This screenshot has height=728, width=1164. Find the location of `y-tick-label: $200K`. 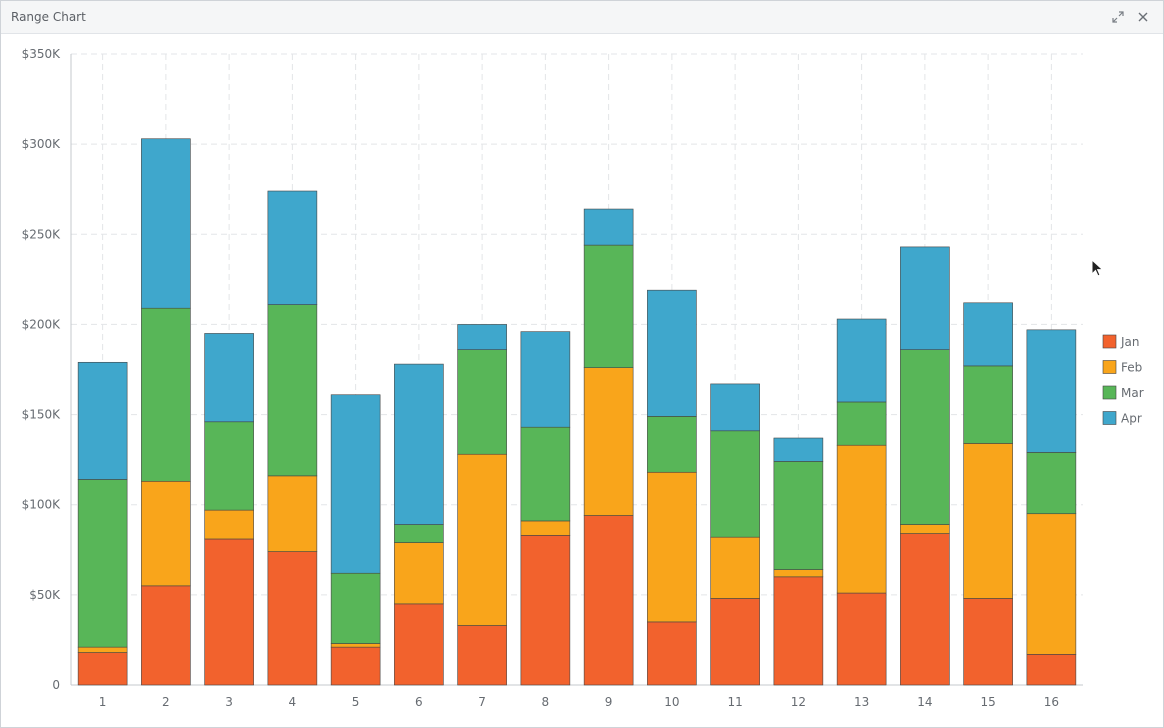

y-tick-label: $200K is located at coordinates (42, 324).